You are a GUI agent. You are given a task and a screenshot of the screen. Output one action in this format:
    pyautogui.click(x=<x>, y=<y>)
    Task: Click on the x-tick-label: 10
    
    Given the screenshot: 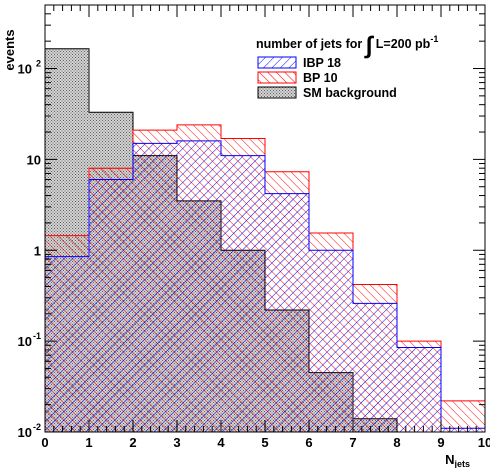 What is the action you would take?
    pyautogui.click(x=484, y=442)
    